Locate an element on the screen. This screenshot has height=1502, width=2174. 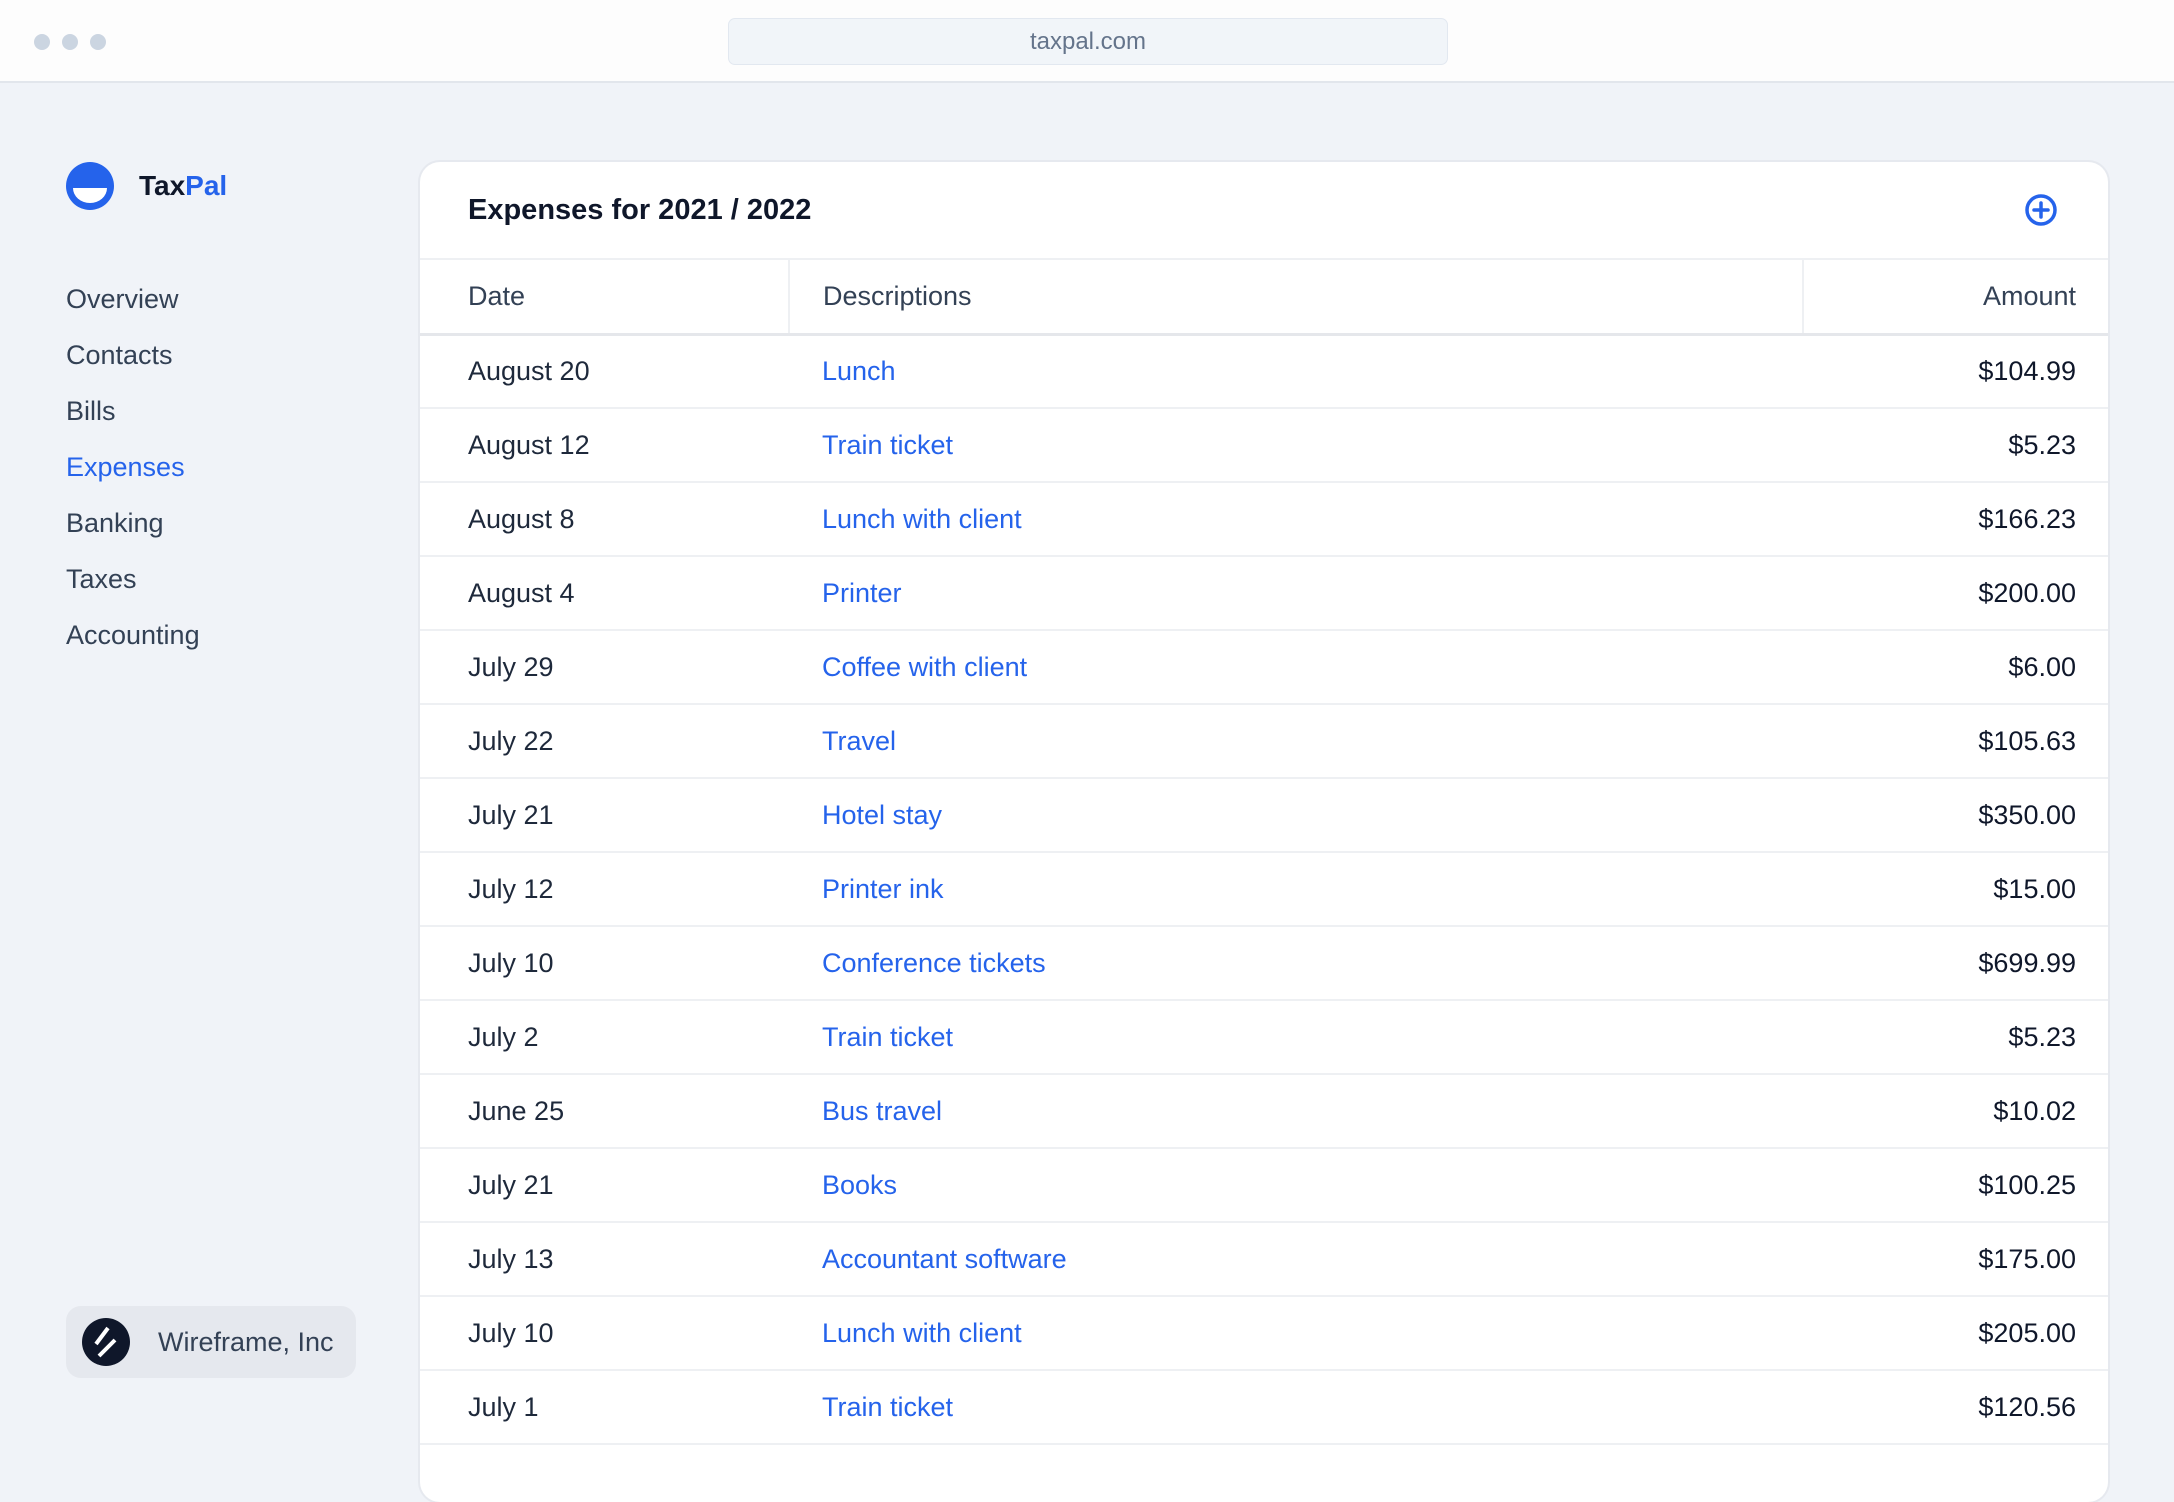
taxpal-logo-icon is located at coordinates (90, 186).